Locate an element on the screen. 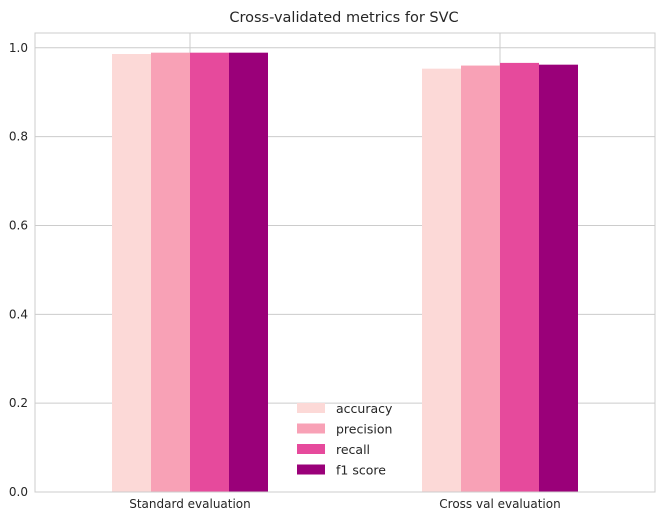 Image resolution: width=664 pixels, height=521 pixels. x-tick-label: Standard evaluation is located at coordinates (190, 504).